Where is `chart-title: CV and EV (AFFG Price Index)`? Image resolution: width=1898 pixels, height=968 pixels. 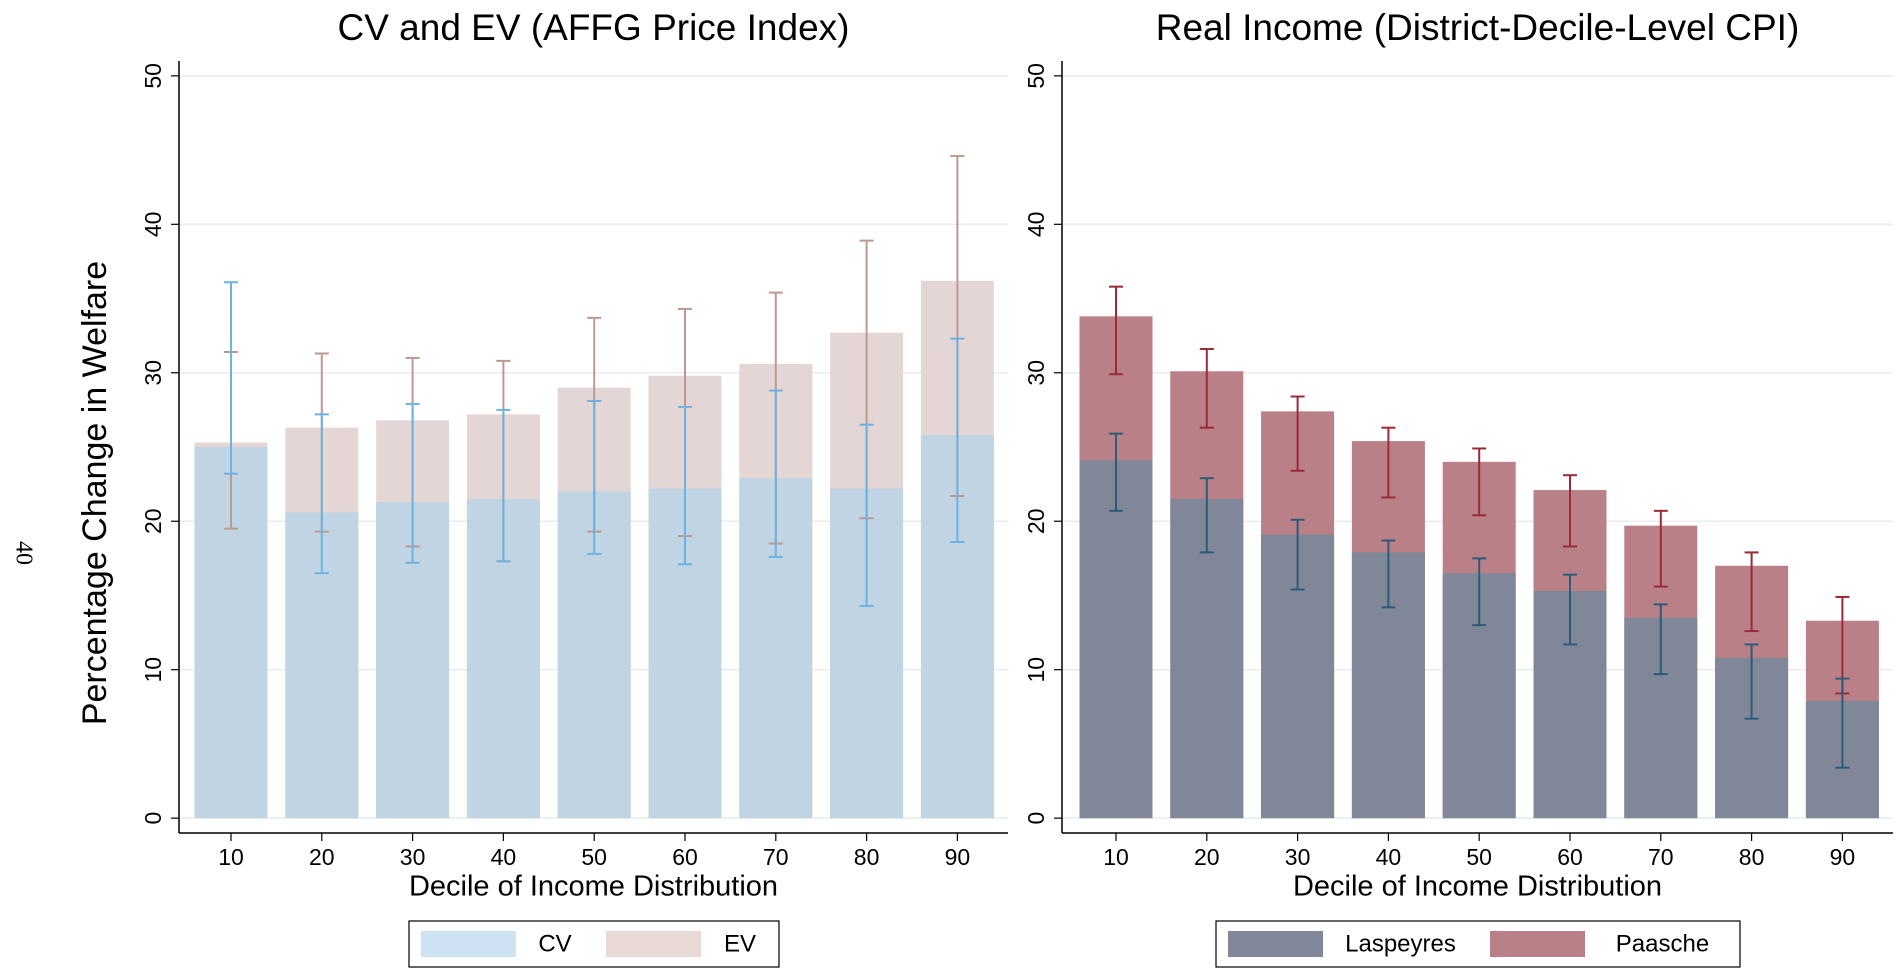
chart-title: CV and EV (AFFG Price Index) is located at coordinates (593, 27).